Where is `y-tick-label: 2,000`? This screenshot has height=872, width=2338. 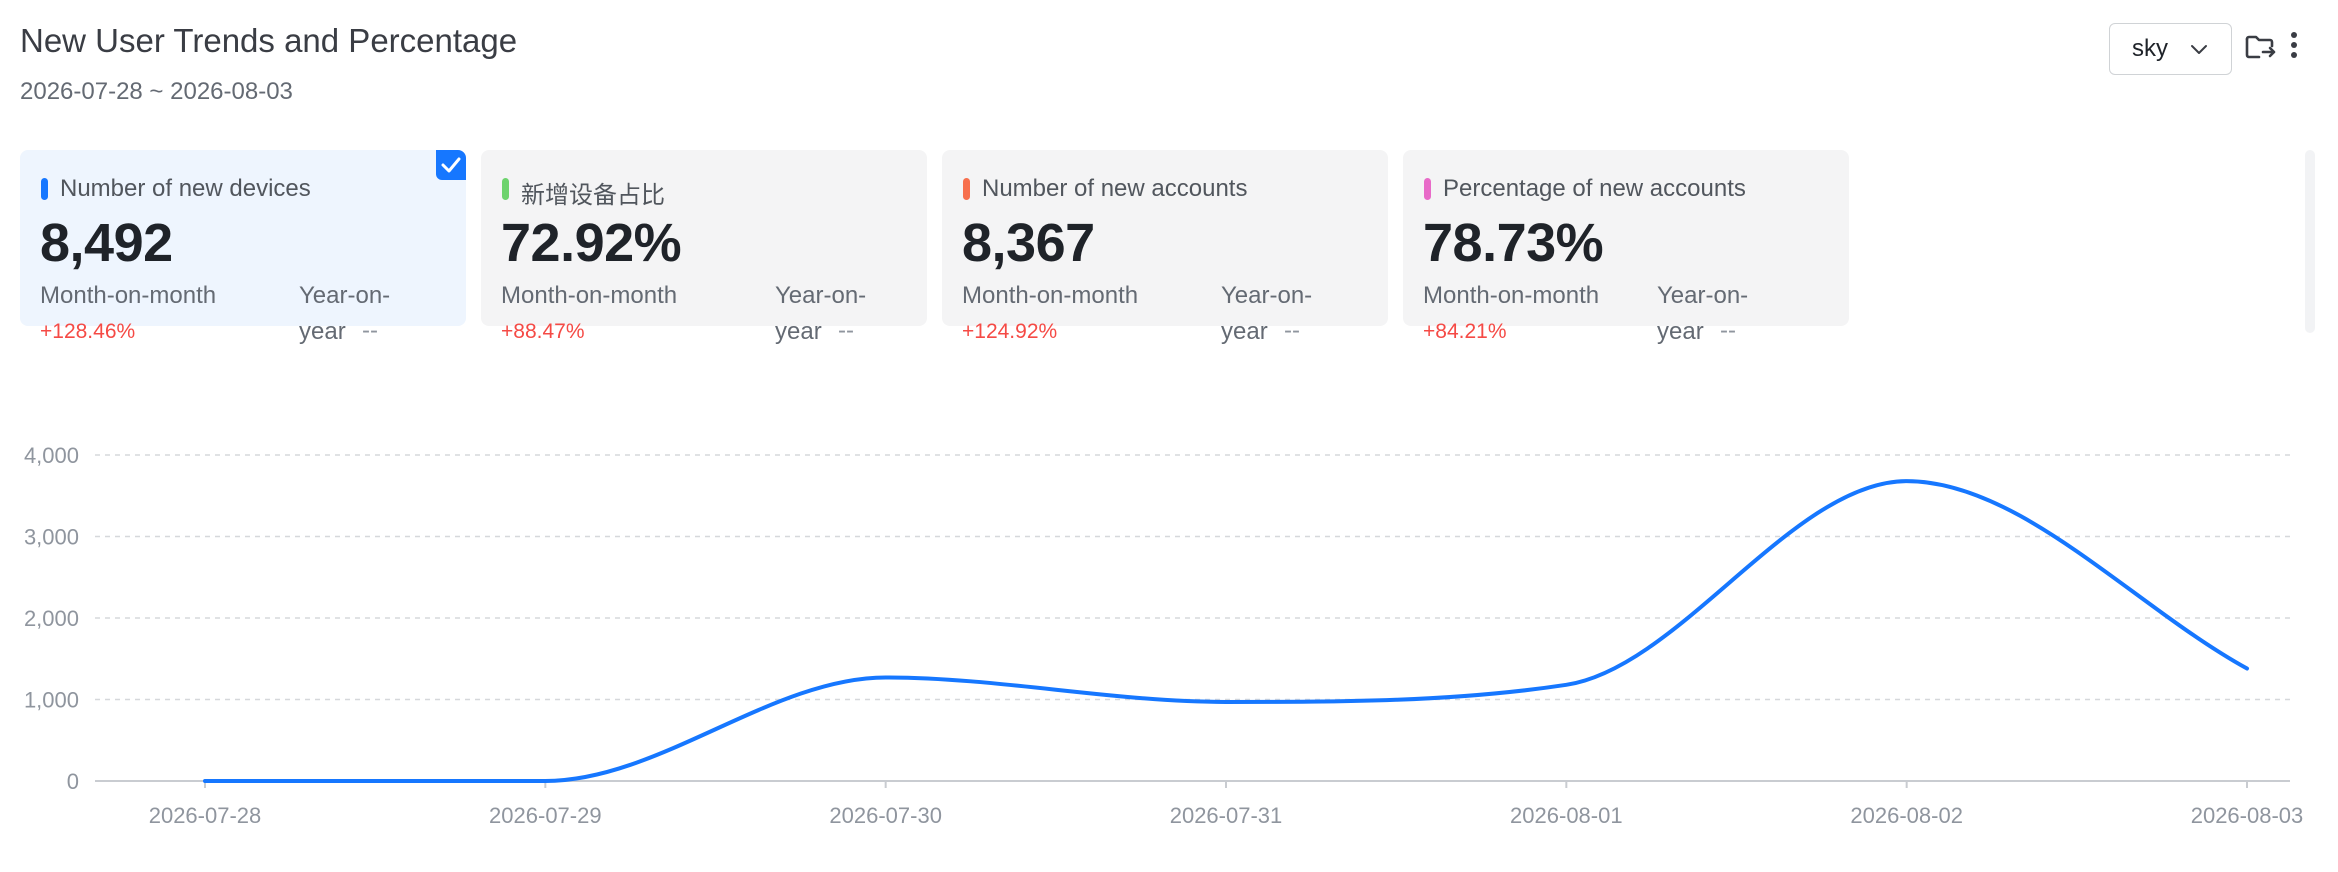 y-tick-label: 2,000 is located at coordinates (51, 618).